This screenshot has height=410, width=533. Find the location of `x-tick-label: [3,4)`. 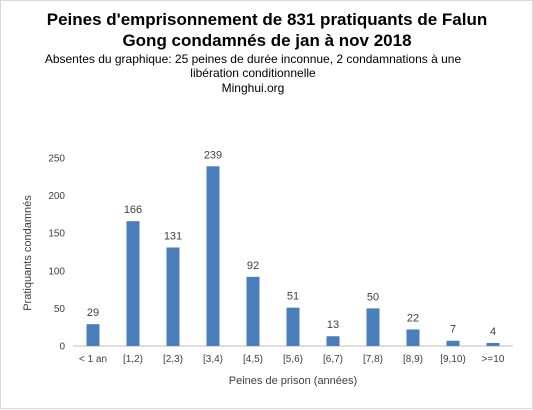

x-tick-label: [3,4) is located at coordinates (213, 359).